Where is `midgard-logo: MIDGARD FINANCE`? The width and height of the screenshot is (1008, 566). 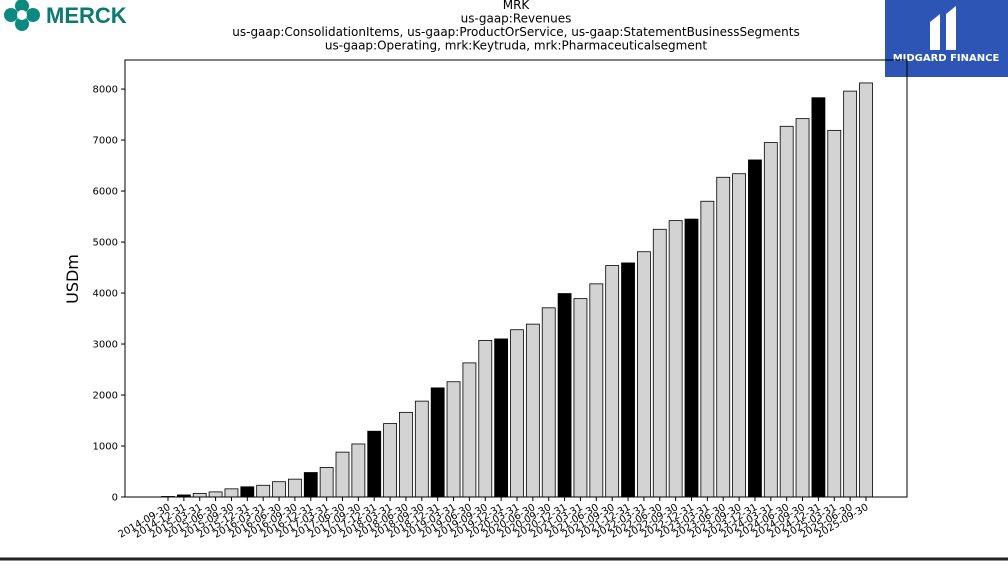
midgard-logo: MIDGARD FINANCE is located at coordinates (946, 38).